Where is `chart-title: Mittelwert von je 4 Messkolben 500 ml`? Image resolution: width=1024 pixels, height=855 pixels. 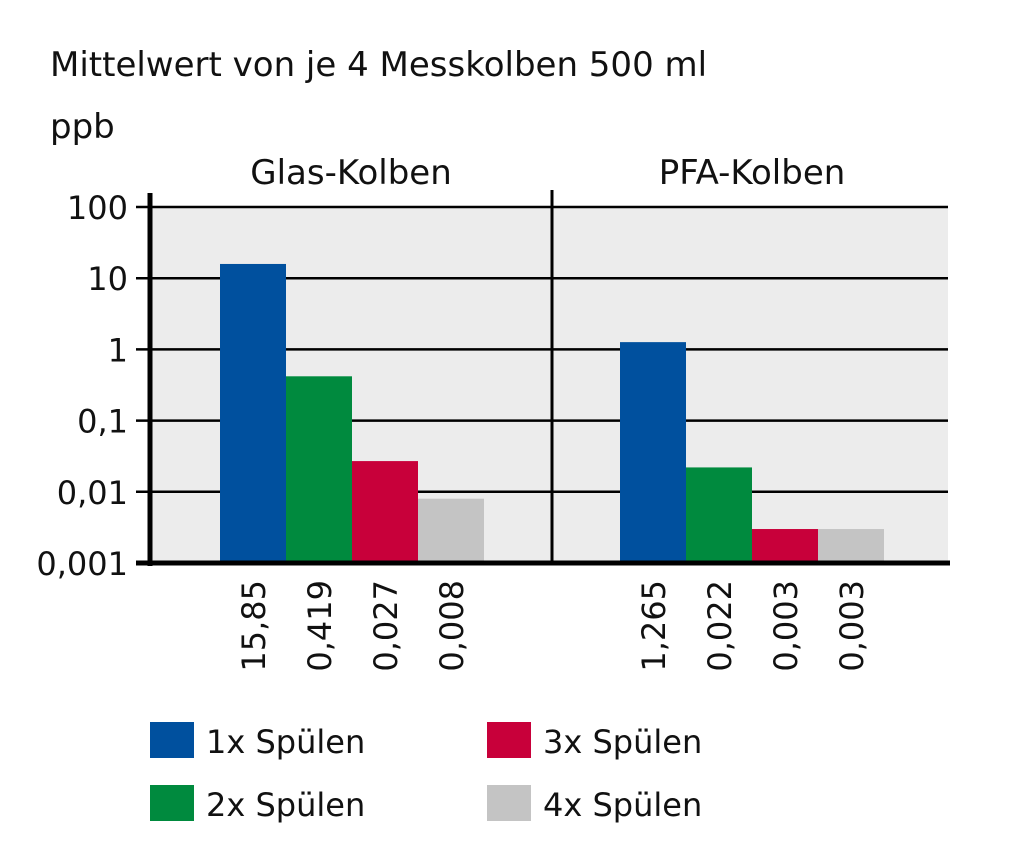 chart-title: Mittelwert von je 4 Messkolben 500 ml is located at coordinates (378, 65).